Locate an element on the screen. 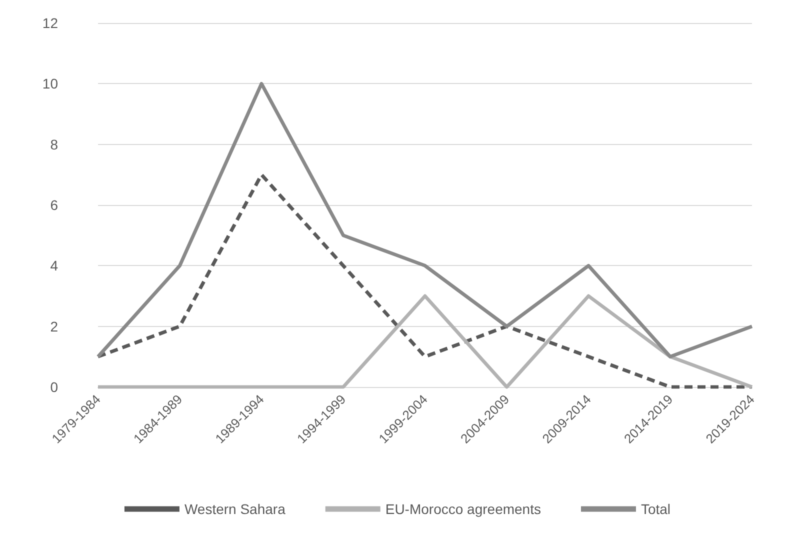 The image size is (795, 537). y-tick-label: 2 is located at coordinates (54, 326).